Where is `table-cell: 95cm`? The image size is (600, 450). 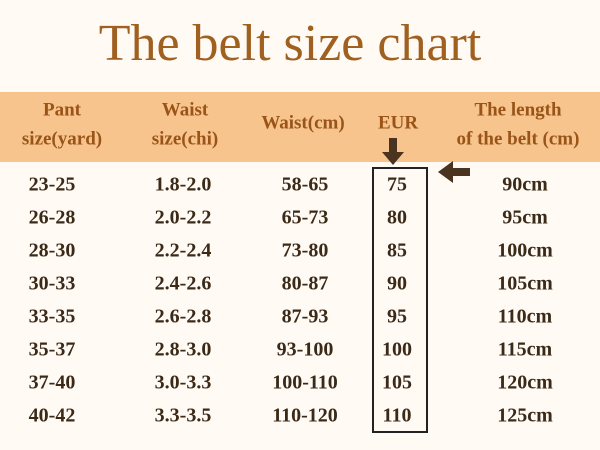 table-cell: 95cm is located at coordinates (525, 218).